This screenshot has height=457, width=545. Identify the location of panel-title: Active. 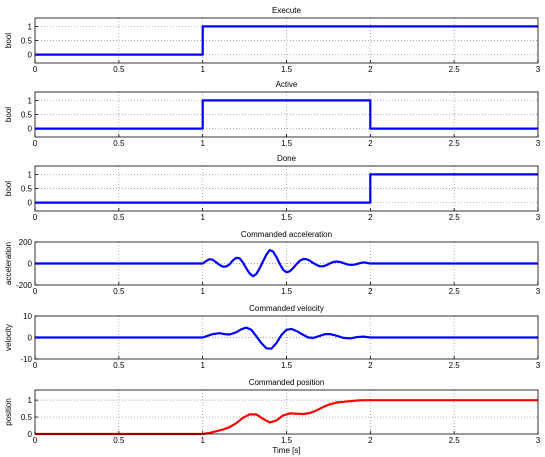
(287, 84).